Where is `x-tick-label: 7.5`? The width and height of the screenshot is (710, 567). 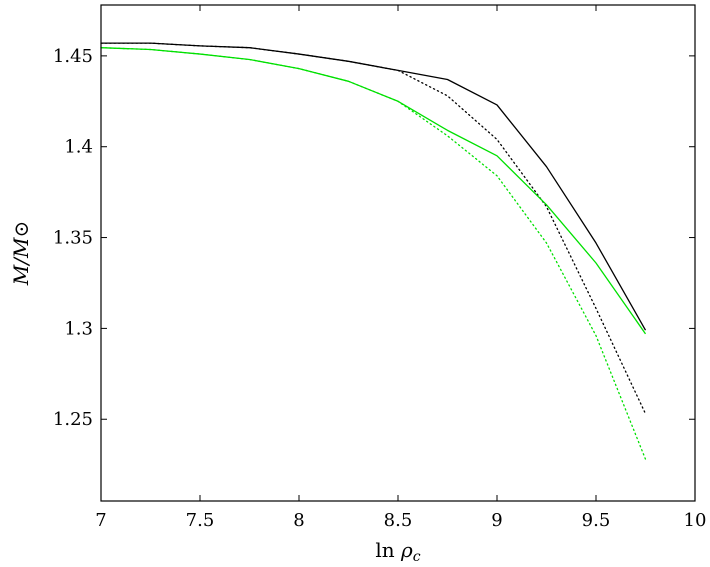
x-tick-label: 7.5 is located at coordinates (200, 520).